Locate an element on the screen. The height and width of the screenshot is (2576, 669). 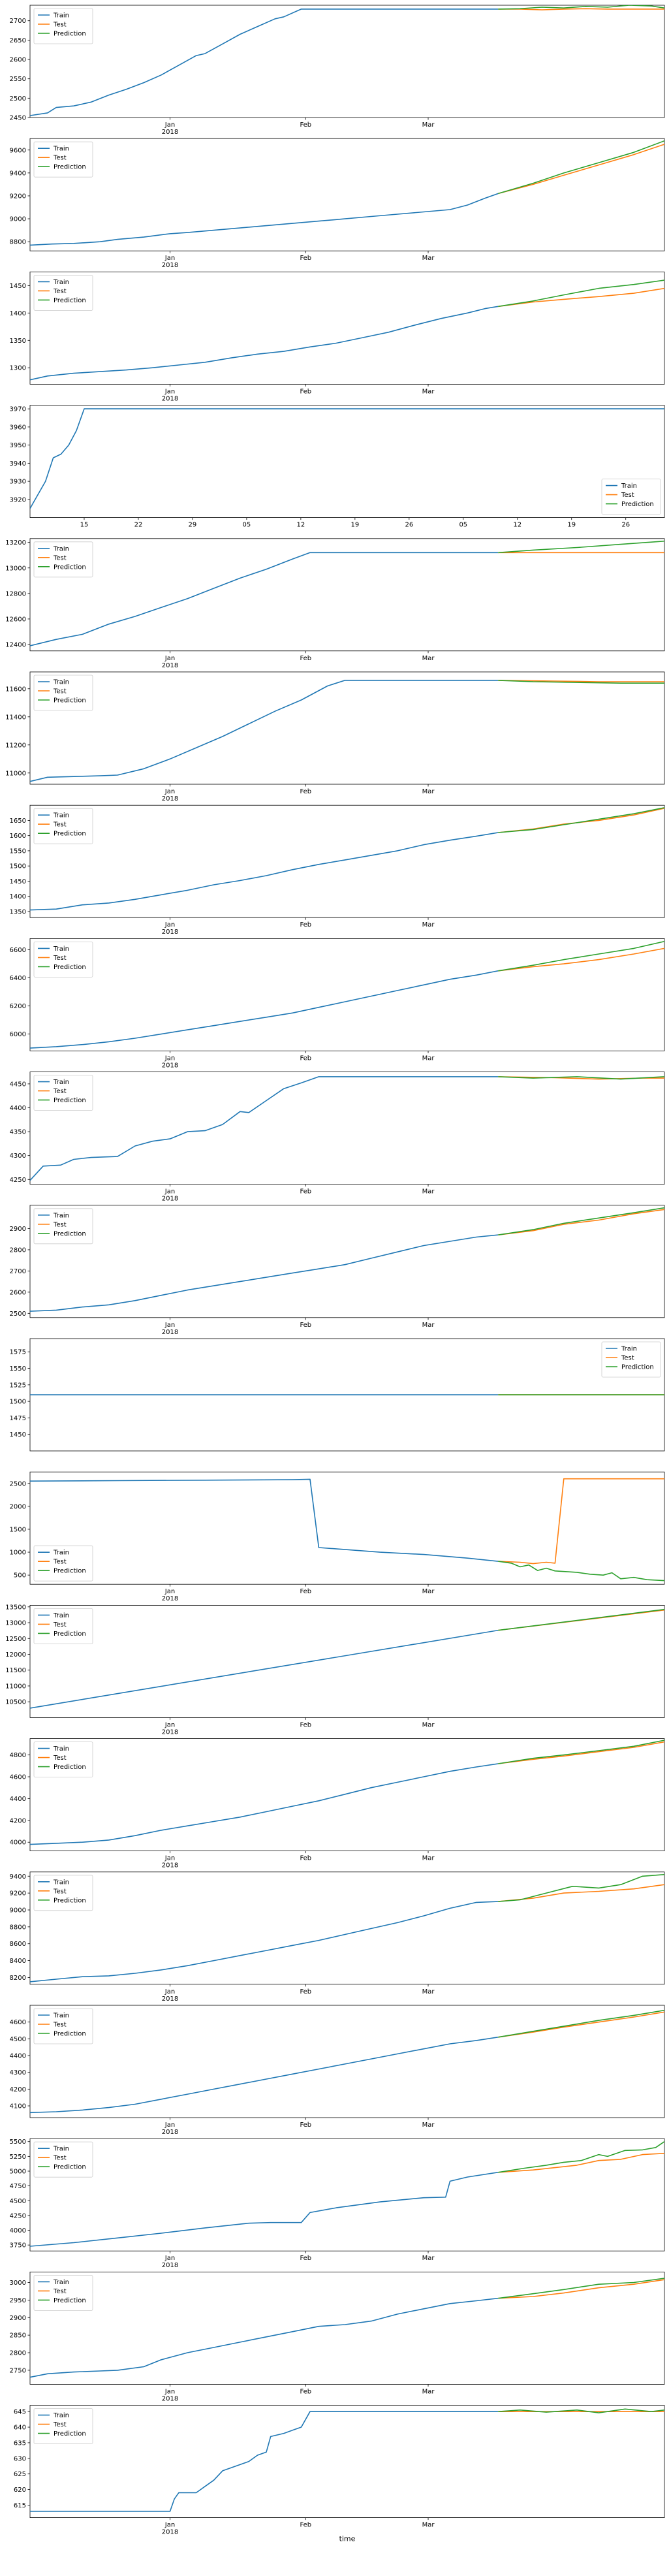
y-tick-label: 2500 is located at coordinates (18, 1315).